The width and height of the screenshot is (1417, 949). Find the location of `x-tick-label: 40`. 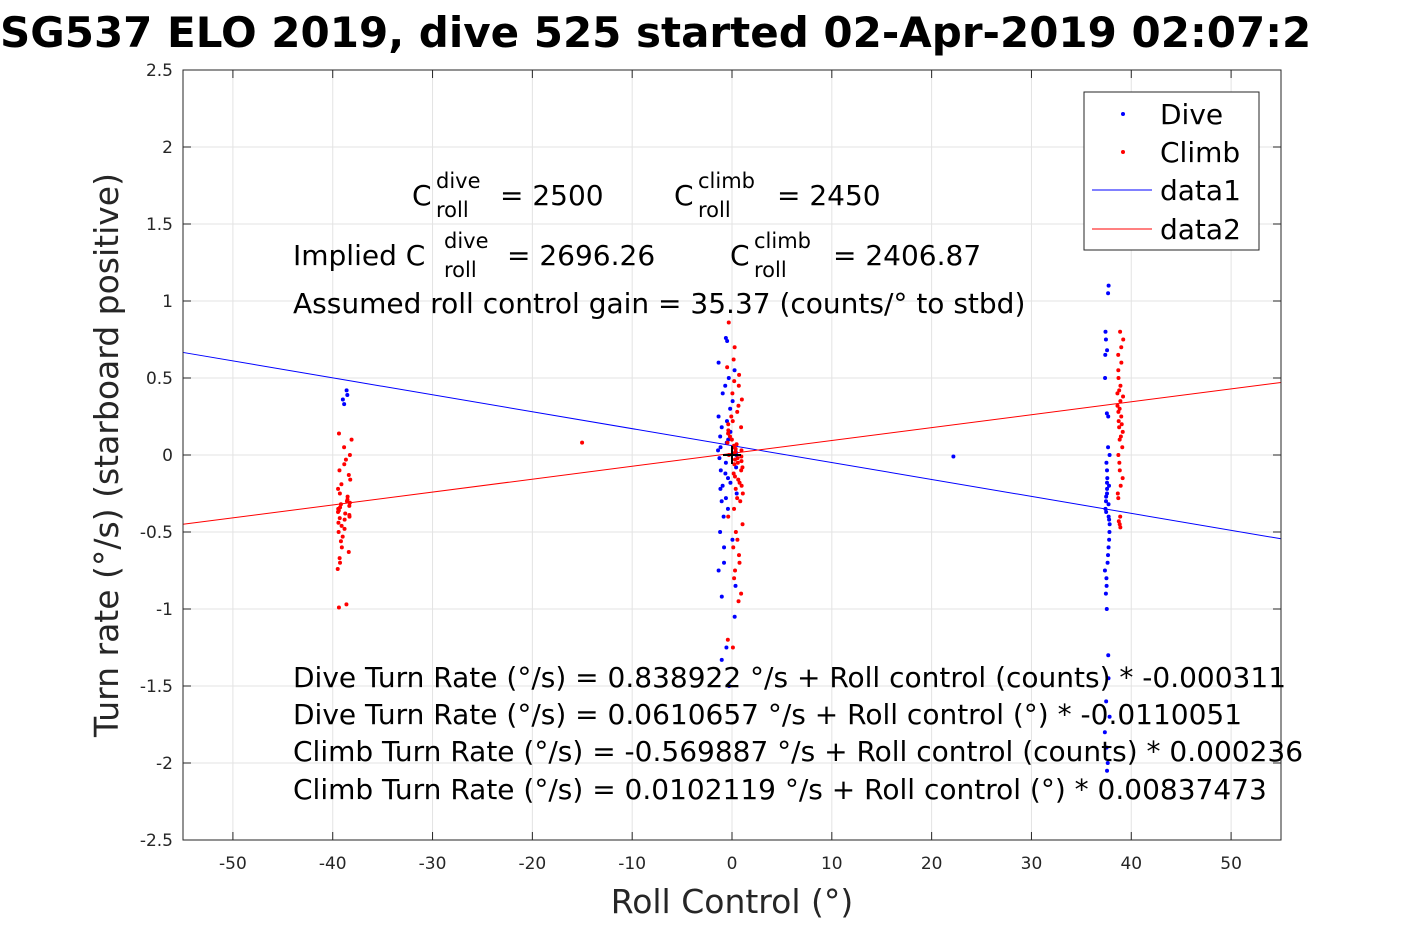

x-tick-label: 40 is located at coordinates (1131, 864).